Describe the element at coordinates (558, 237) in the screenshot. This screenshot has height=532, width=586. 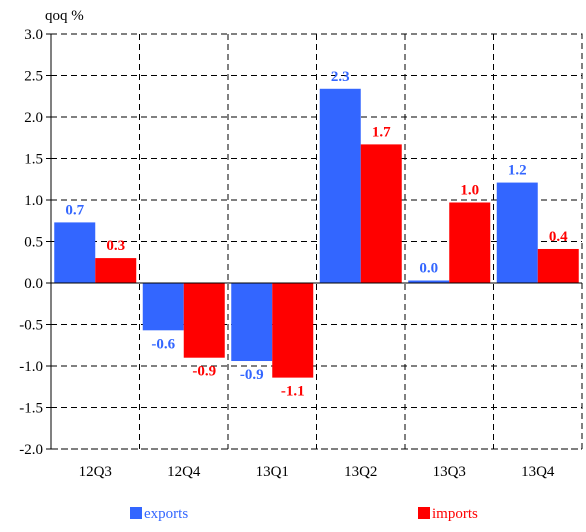
I see `data-label-imports: 0.4` at that location.